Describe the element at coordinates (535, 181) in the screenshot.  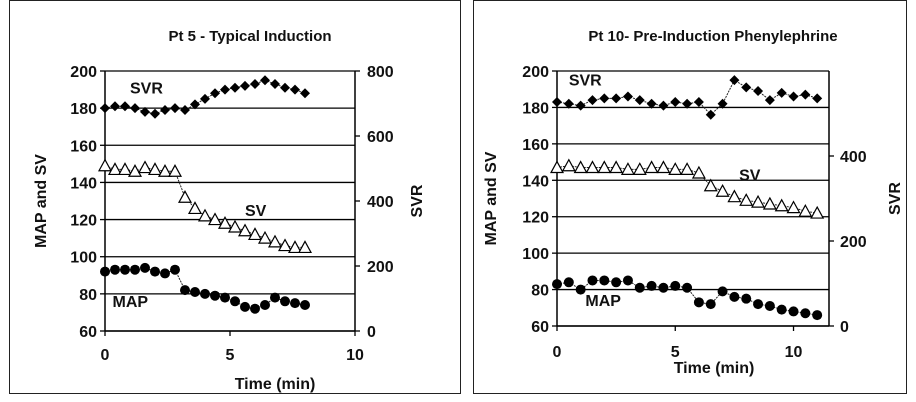
I see `y-tick-label: 140` at that location.